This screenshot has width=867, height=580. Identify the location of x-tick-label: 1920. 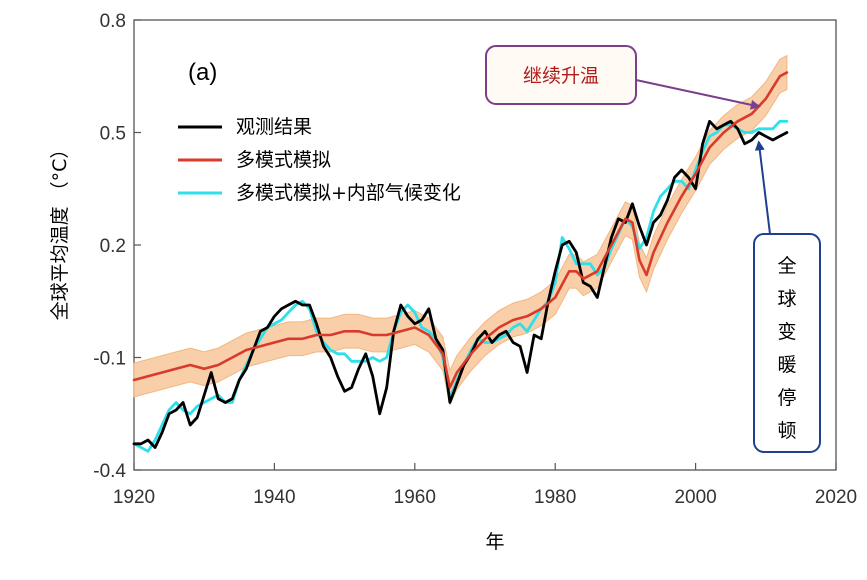
(134, 497).